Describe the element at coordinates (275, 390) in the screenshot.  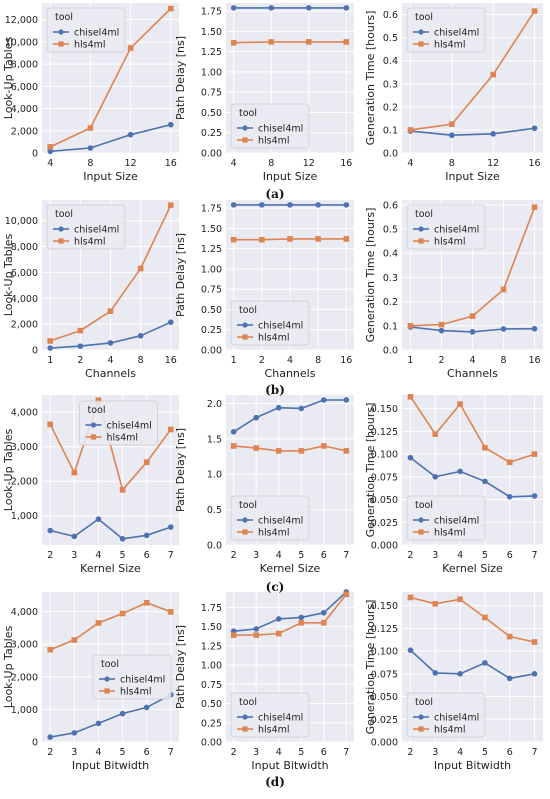
I see `row-label-b: (b)` at that location.